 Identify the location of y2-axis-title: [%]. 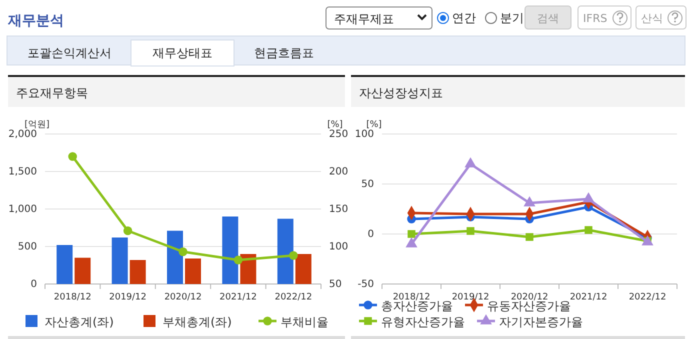
(335, 125).